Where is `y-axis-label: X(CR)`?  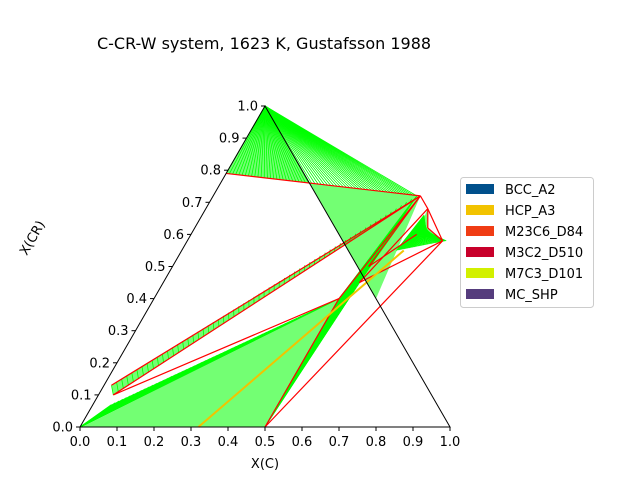
y-axis-label: X(CR) is located at coordinates (33, 238).